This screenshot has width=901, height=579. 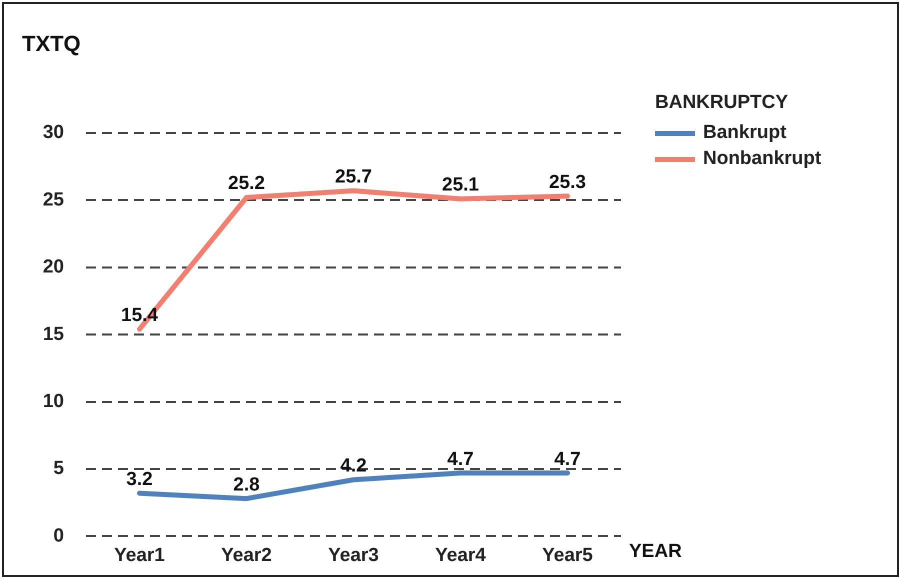 I want to click on data-label: 25.1, so click(x=461, y=185).